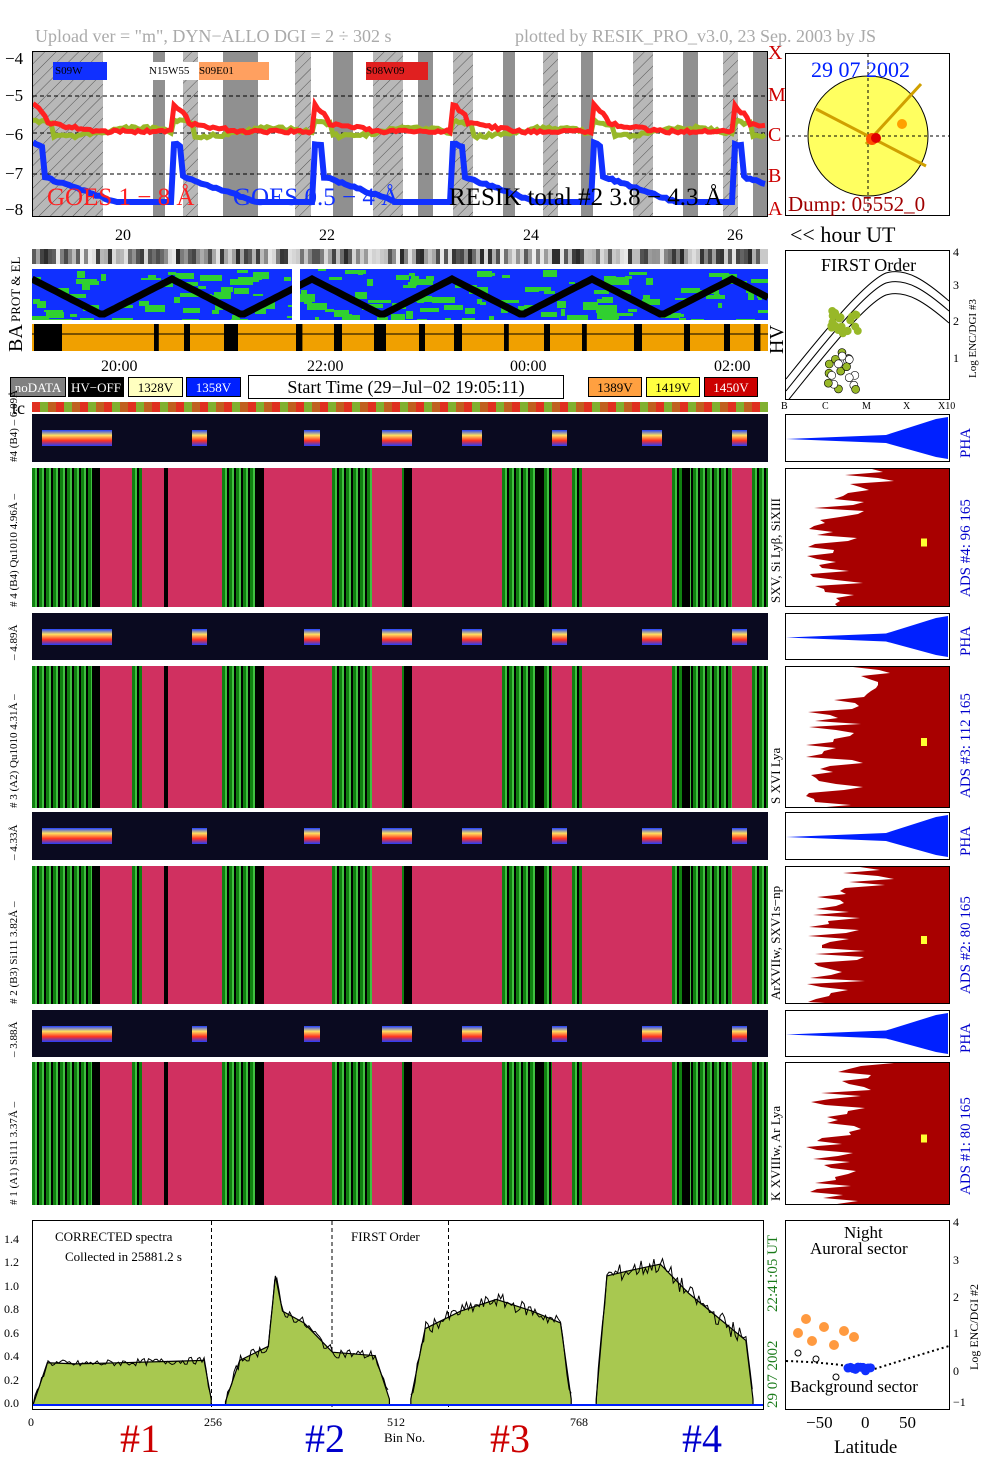 This screenshot has height=1477, width=1004. Describe the element at coordinates (866, 406) in the screenshot. I see `fo-xtick: M` at that location.